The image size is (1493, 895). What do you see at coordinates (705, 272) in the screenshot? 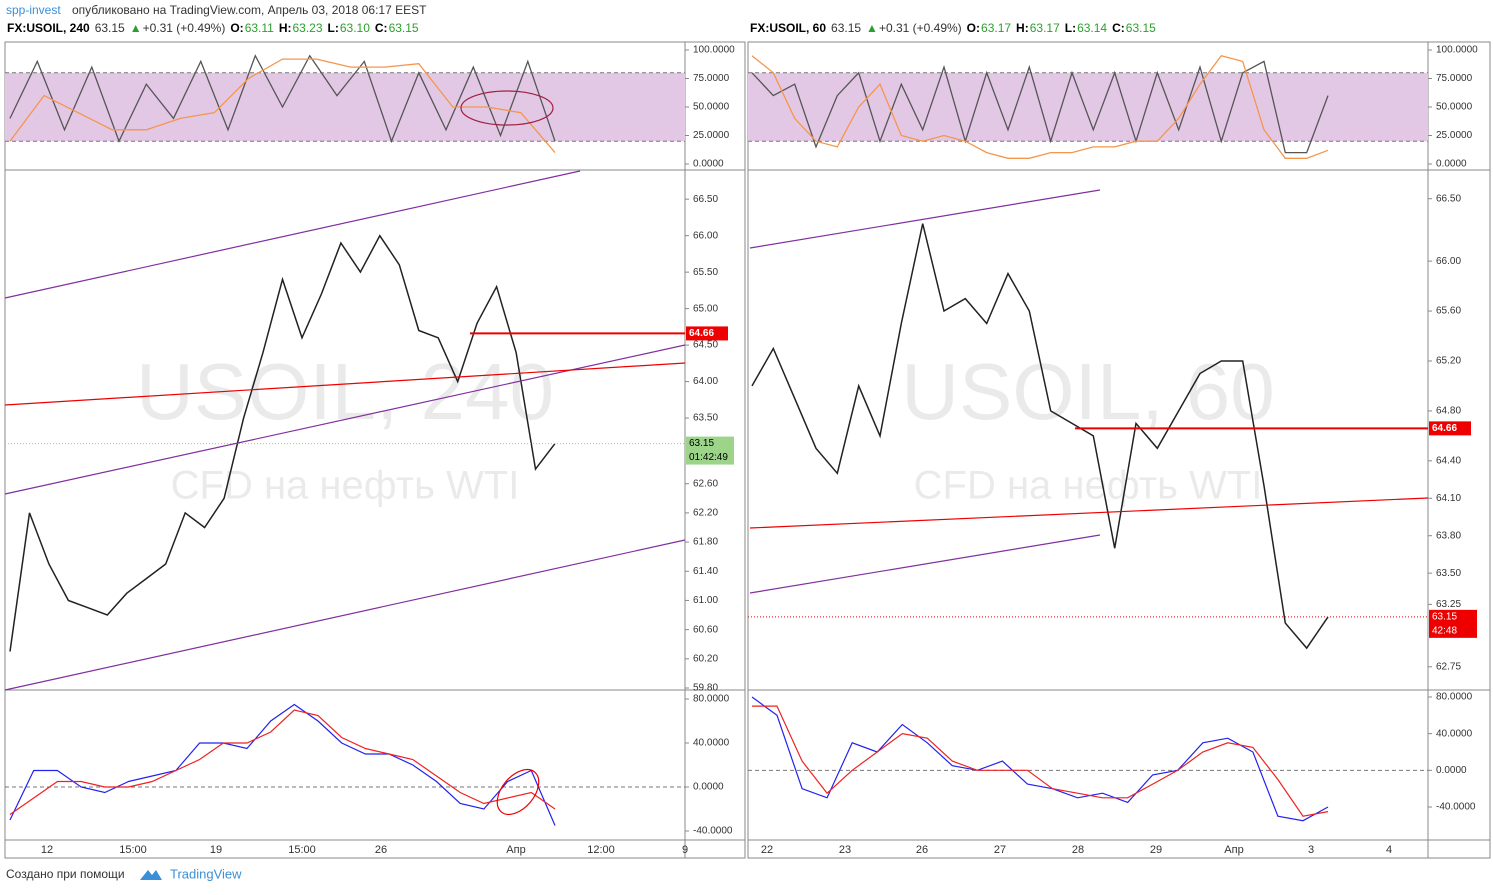
I see `y-tick-label: 65.50` at bounding box center [705, 272].